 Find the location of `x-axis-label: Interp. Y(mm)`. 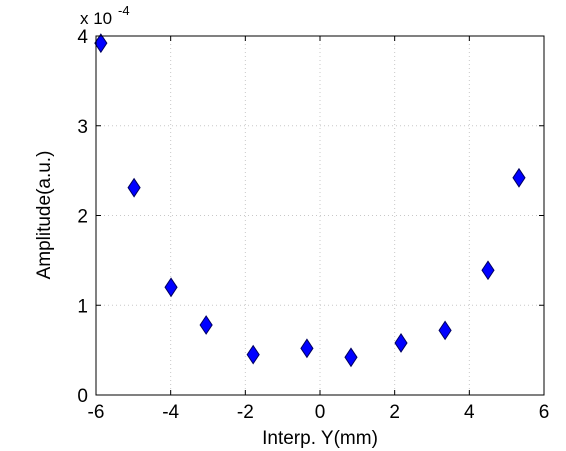

x-axis-label: Interp. Y(mm) is located at coordinates (320, 438).